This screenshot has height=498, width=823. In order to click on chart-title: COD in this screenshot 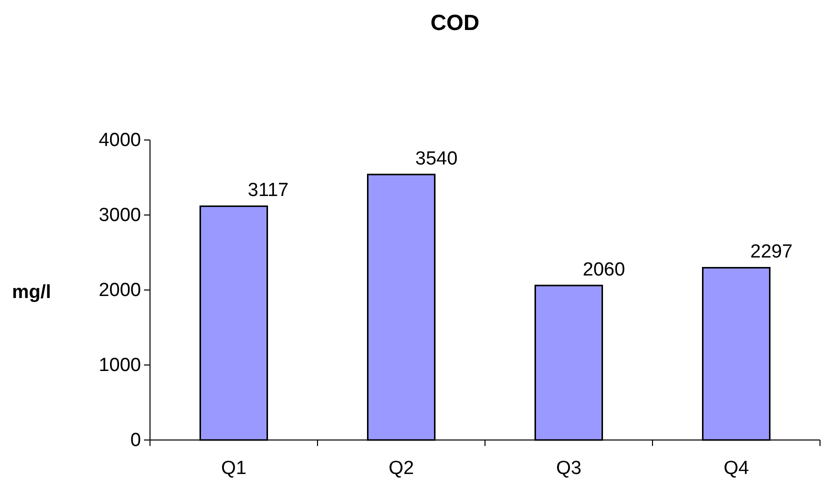, I will do `click(455, 22)`.